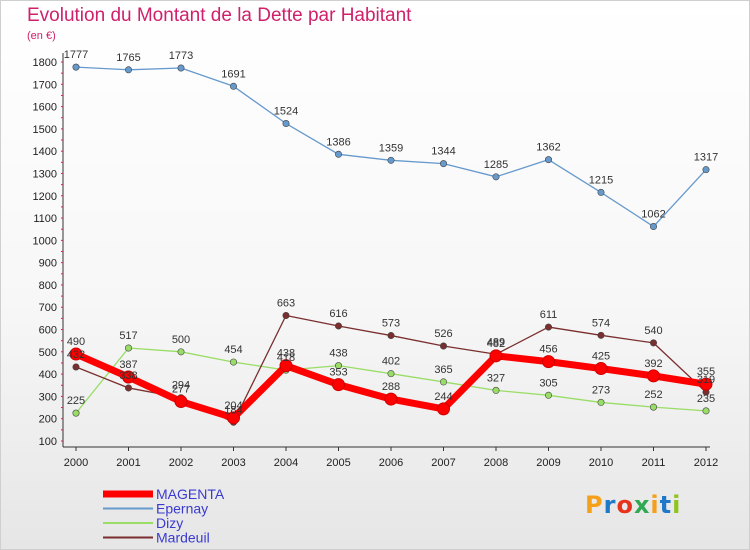  Describe the element at coordinates (706, 158) in the screenshot. I see `data-label: 1317` at that location.